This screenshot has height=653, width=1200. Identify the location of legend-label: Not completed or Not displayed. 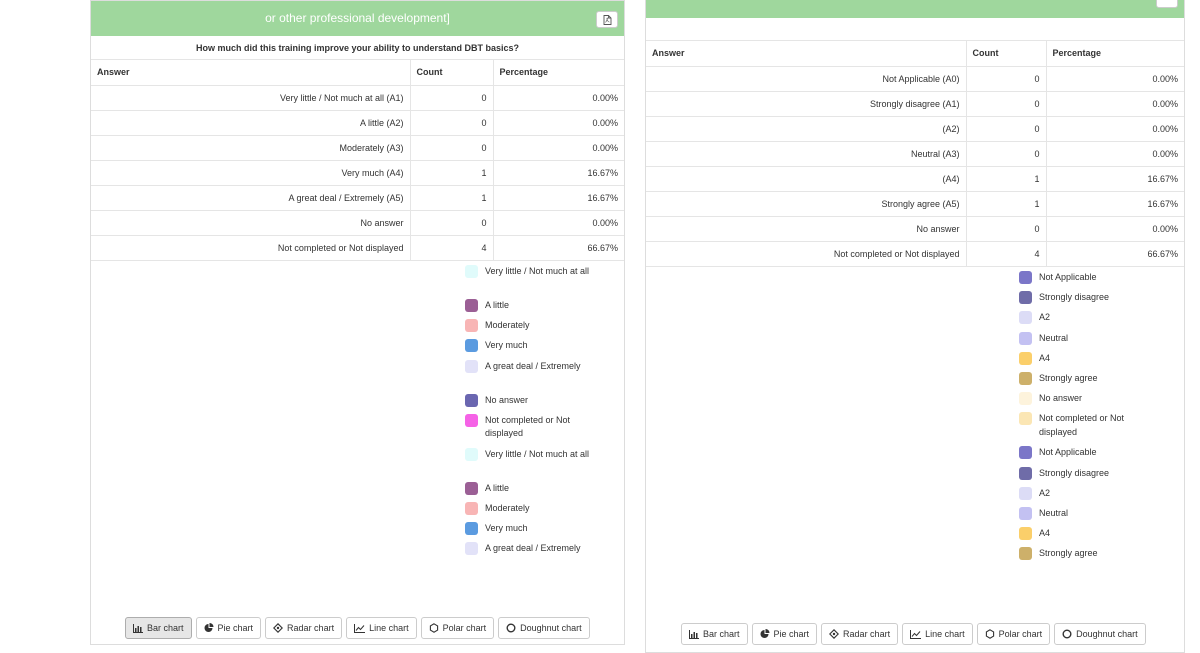
(1082, 425).